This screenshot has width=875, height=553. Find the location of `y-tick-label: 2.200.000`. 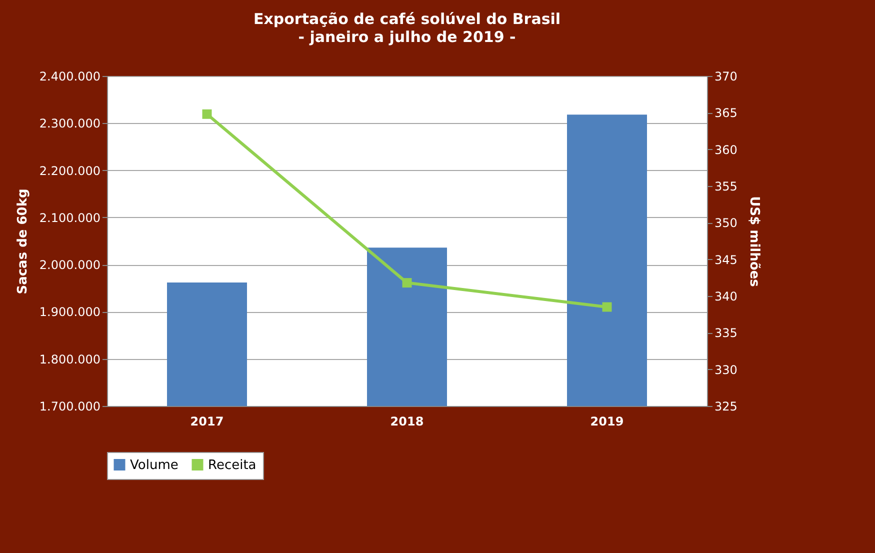

y-tick-label: 2.200.000 is located at coordinates (69, 171).